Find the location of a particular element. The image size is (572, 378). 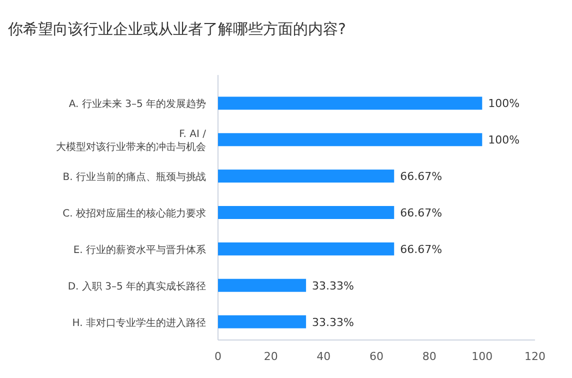

x-tick-label: 0 is located at coordinates (218, 356).